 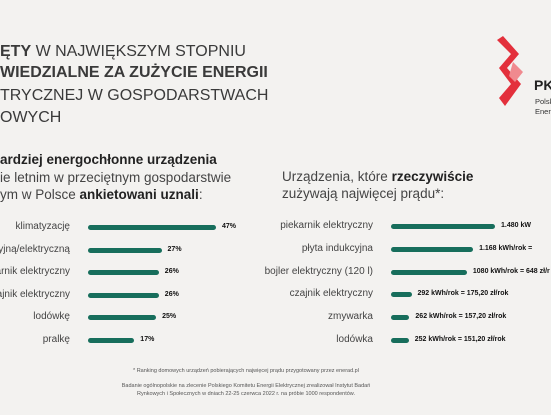 I want to click on left-subtitle-line-1: ie letnim w przeciętnym gospodarstwie, so click(x=116, y=177).